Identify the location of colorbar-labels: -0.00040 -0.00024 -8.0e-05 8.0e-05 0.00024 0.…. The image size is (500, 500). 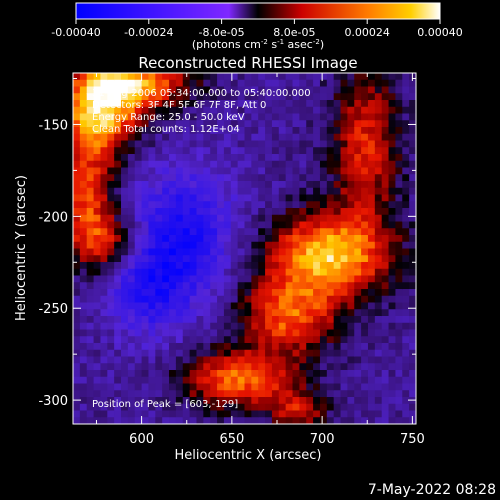
(256, 32).